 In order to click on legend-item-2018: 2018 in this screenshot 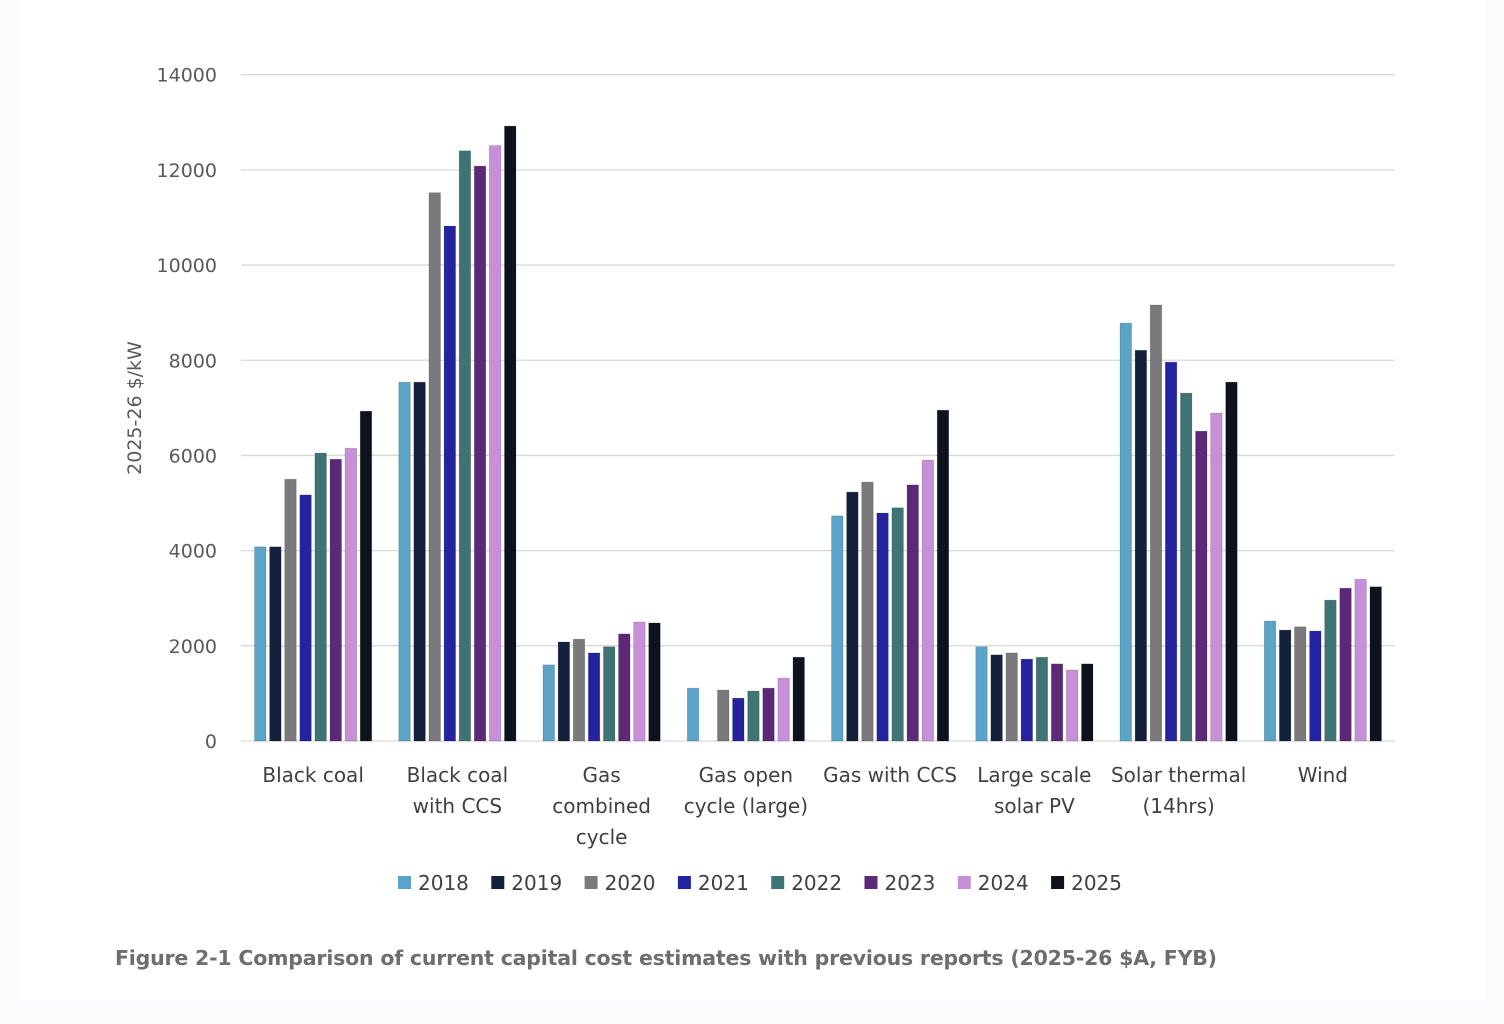, I will do `click(433, 883)`.